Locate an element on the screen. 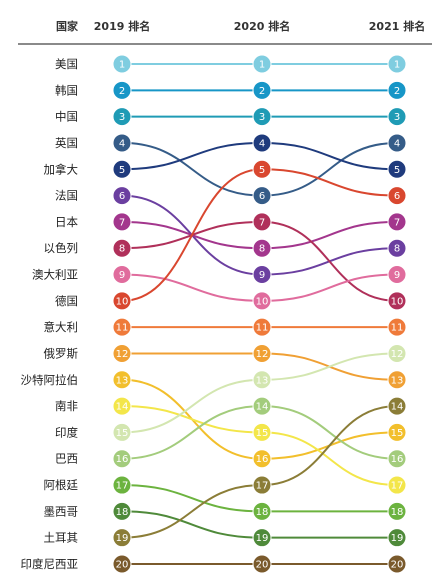  country-12-node-1: 16 is located at coordinates (262, 459).